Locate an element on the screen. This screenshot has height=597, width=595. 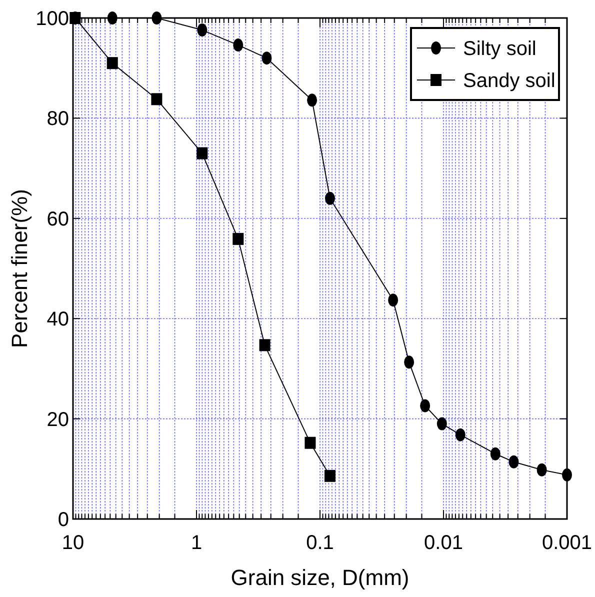
x-tick-label: 0.01 is located at coordinates (443, 543).